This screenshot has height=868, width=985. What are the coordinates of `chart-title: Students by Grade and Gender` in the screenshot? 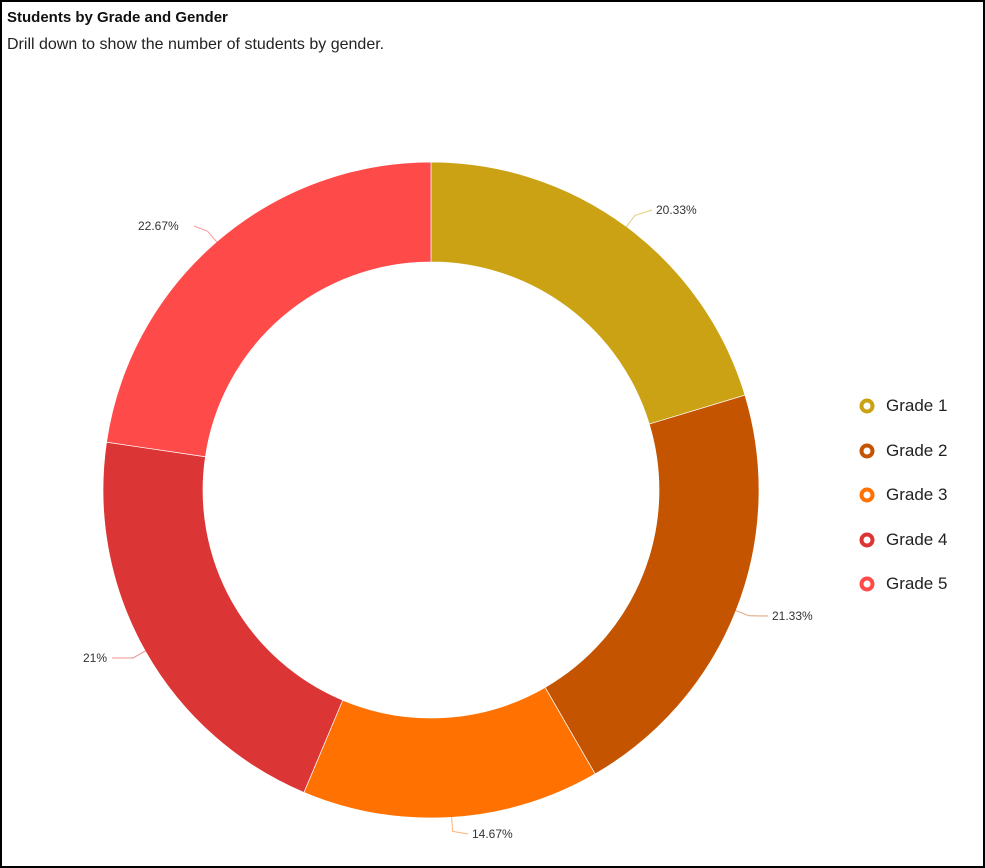 It's located at (117, 17).